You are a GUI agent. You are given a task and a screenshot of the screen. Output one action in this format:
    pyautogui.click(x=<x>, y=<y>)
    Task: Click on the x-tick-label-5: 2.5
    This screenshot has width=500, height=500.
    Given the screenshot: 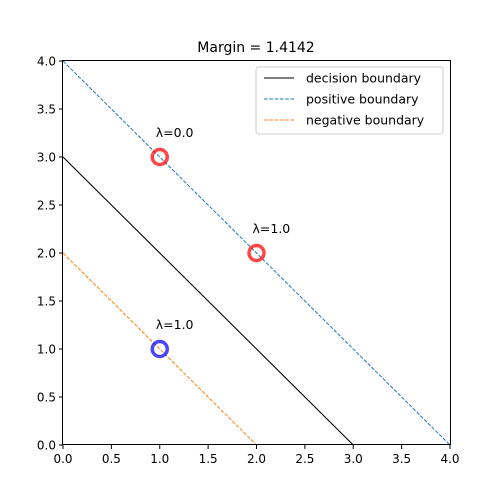 What is the action you would take?
    pyautogui.click(x=304, y=459)
    